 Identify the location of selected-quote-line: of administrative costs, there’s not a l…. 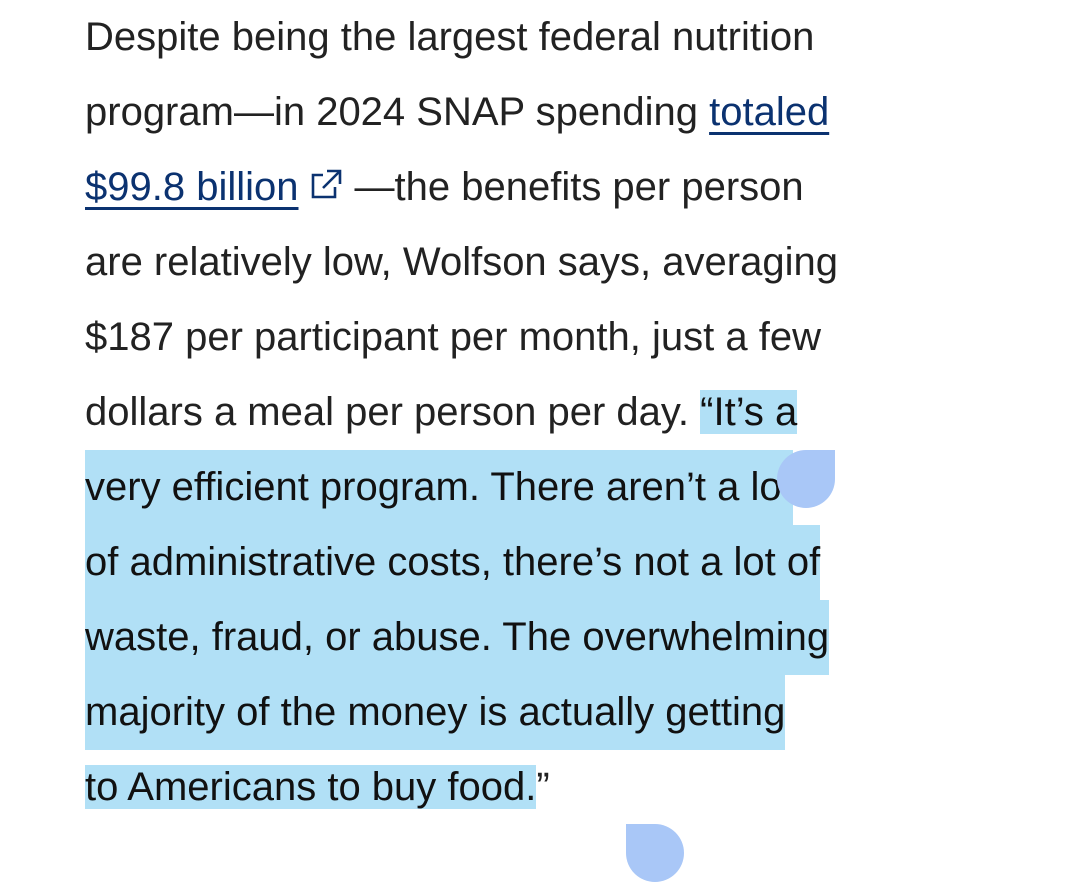
(453, 562).